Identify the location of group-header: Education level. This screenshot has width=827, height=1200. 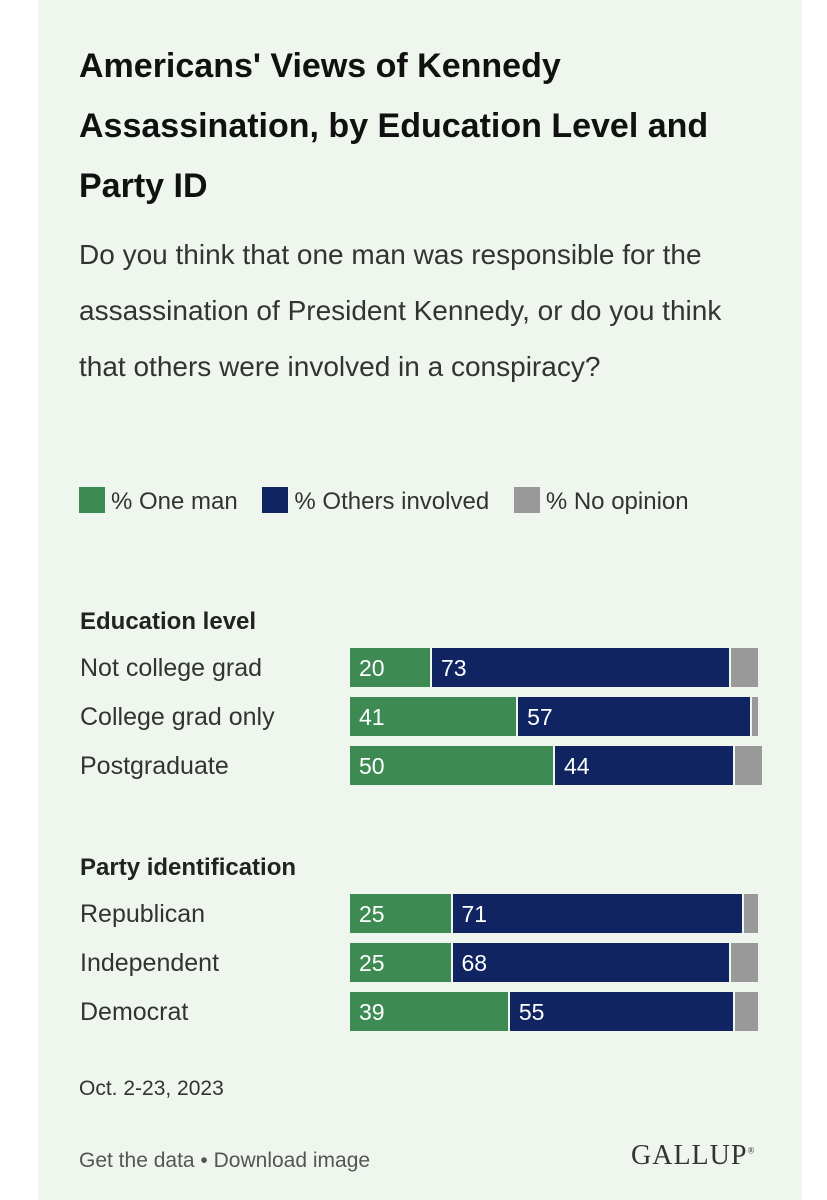
(168, 621).